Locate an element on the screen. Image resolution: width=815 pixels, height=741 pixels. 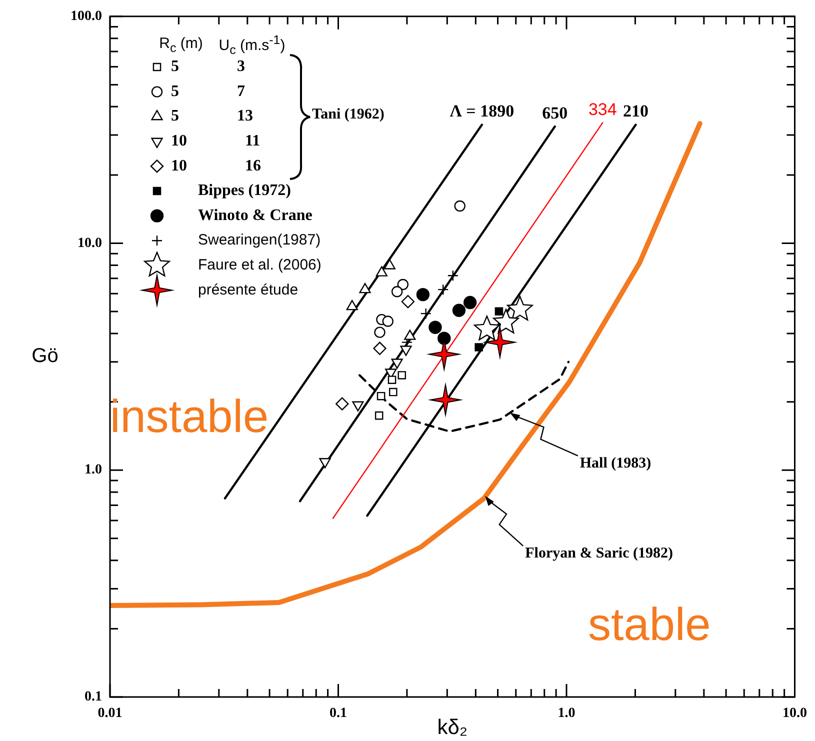
y-tick-label: 1.0 is located at coordinates (93, 470).